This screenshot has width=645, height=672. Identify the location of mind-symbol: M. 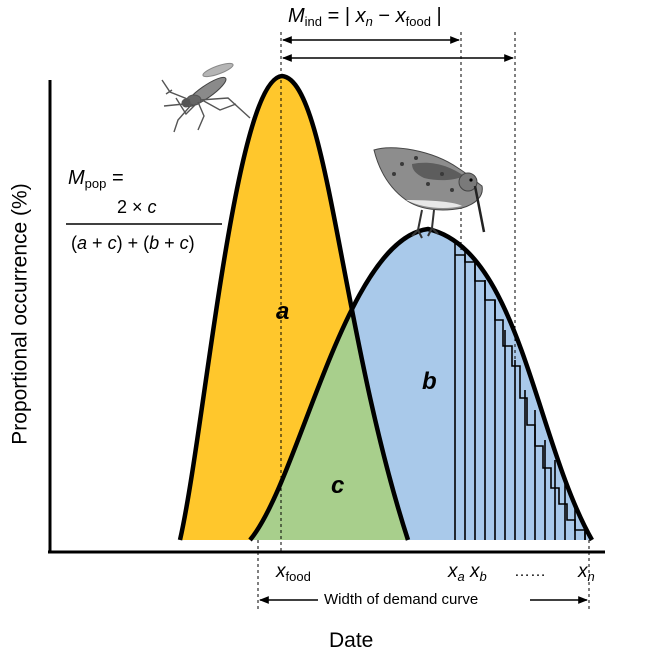
(296, 16).